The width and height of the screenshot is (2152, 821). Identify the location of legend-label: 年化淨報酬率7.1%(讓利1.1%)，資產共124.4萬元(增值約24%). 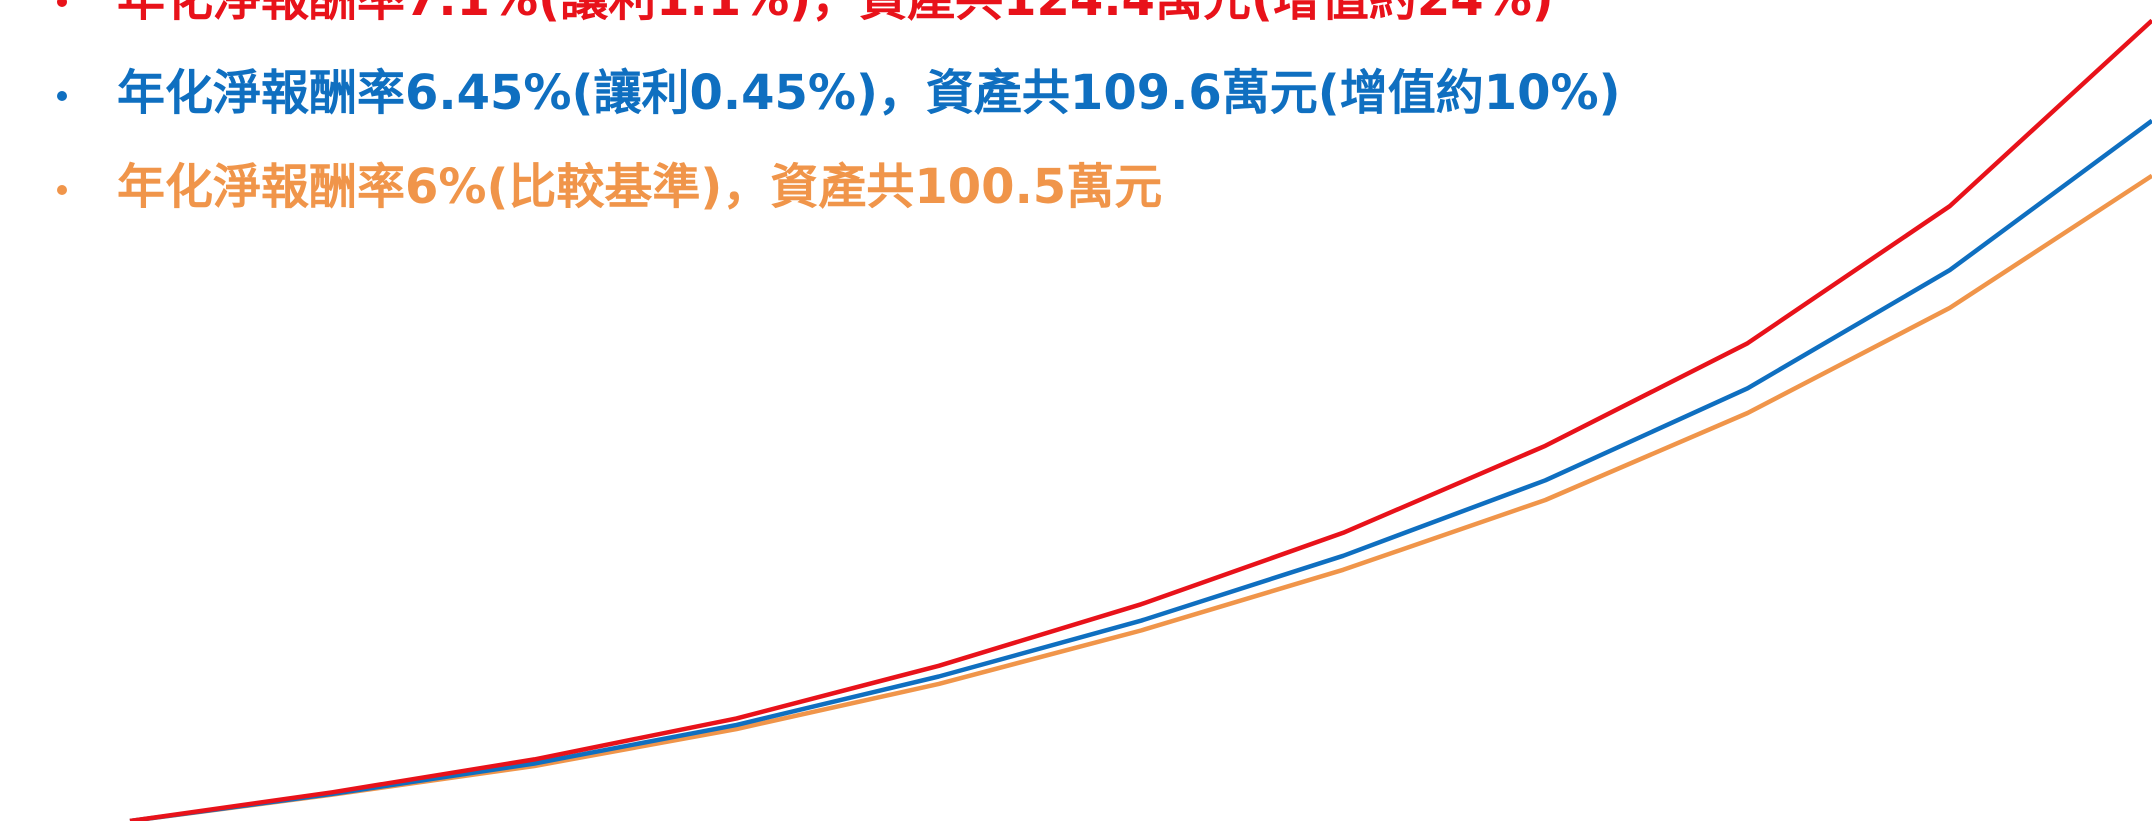
(835, 13).